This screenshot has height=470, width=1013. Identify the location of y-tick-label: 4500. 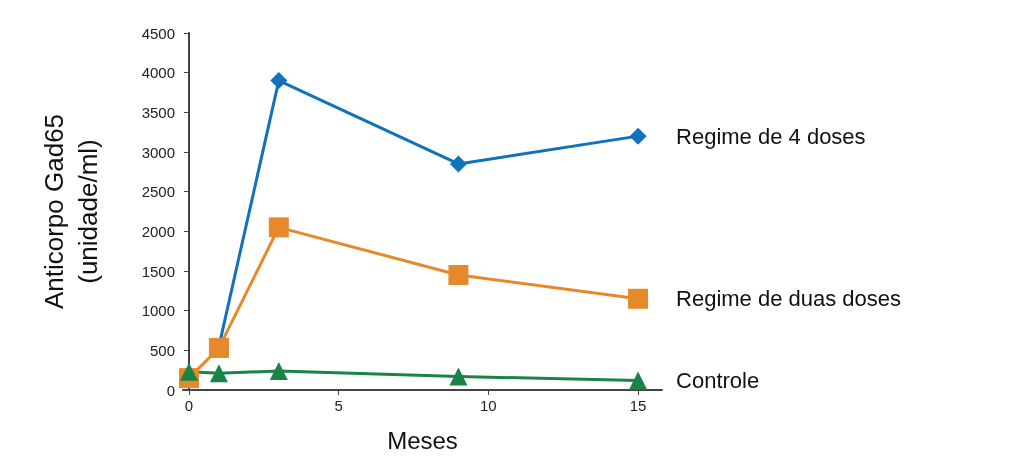
(158, 33).